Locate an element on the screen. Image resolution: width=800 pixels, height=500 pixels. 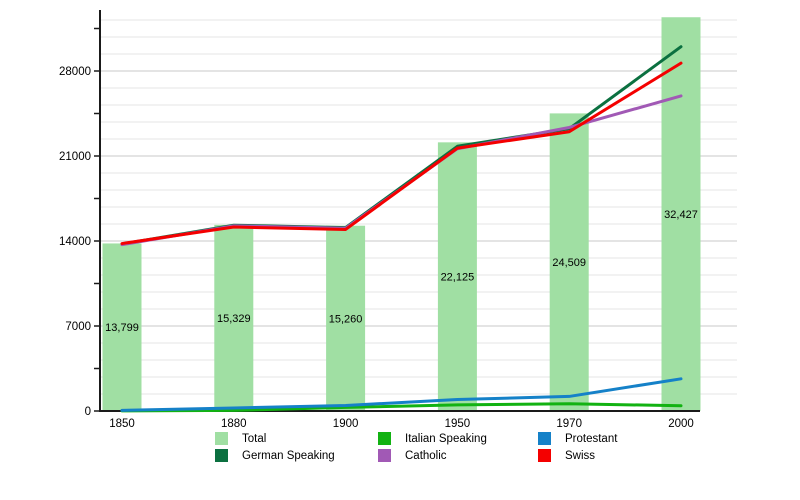
total-bar-1900 is located at coordinates (346, 318).